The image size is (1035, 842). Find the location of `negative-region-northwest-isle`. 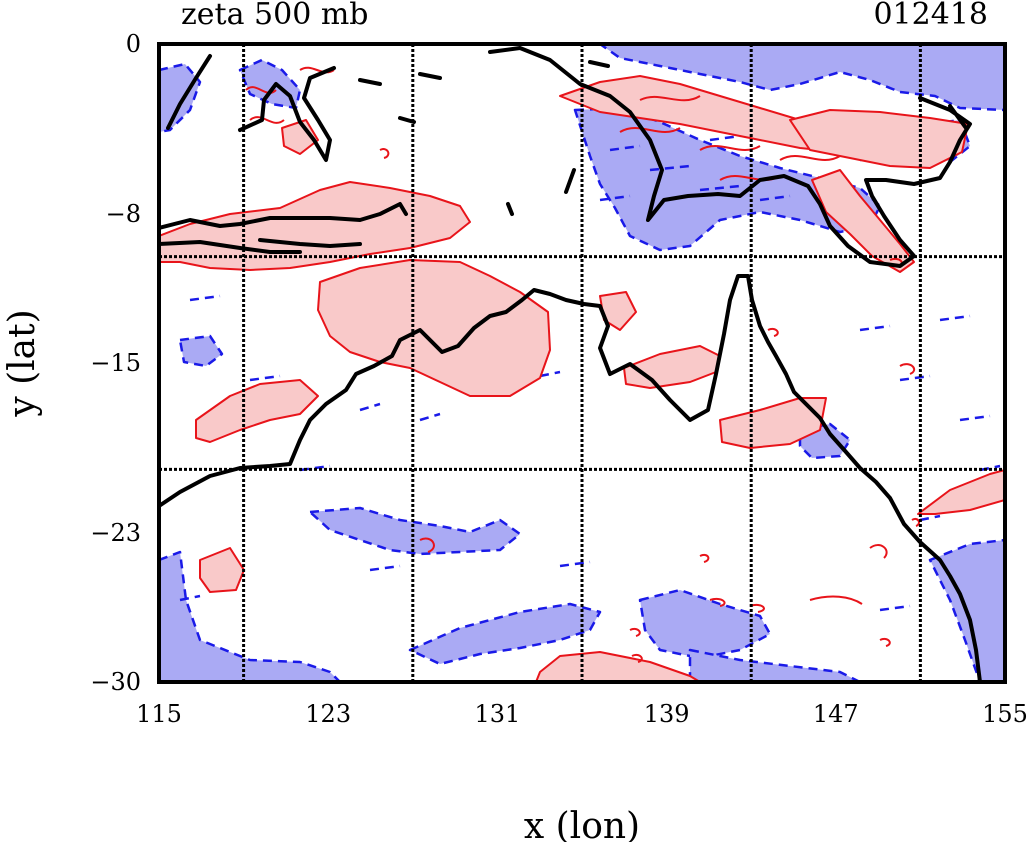

negative-region-northwest-isle is located at coordinates (270, 84).